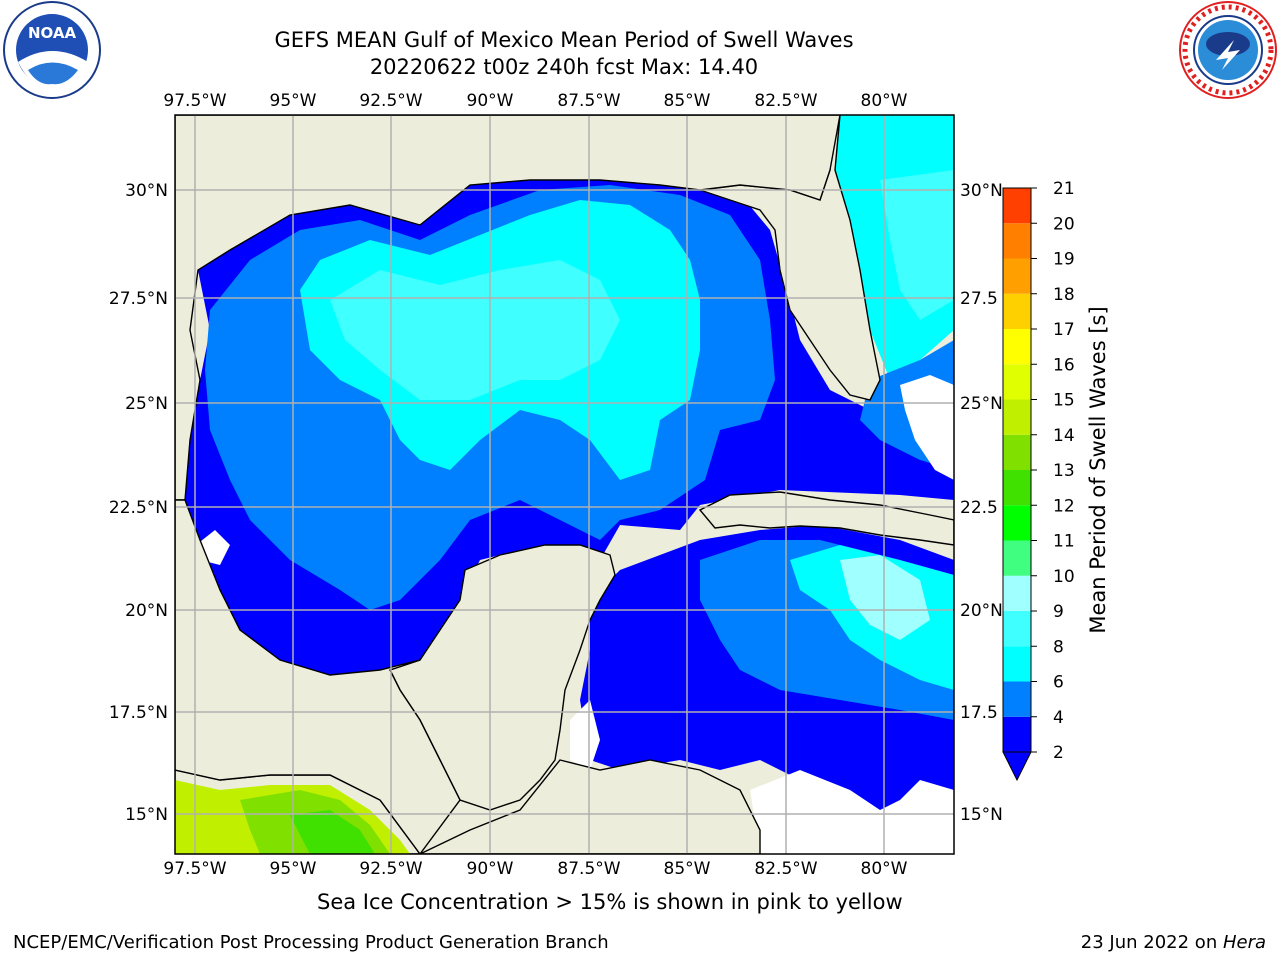  Describe the element at coordinates (1038, 480) in the screenshot. I see `colorbar: 2 4 6 8 9 10 11 12 13 14 15 16 17 18 19 20 21` at that location.